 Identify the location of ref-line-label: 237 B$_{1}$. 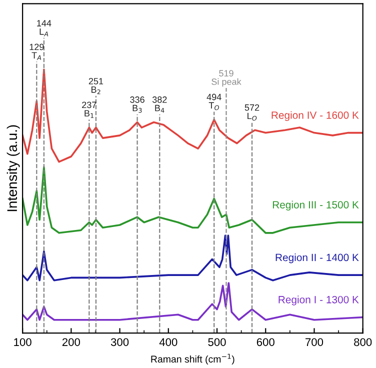
(89, 110).